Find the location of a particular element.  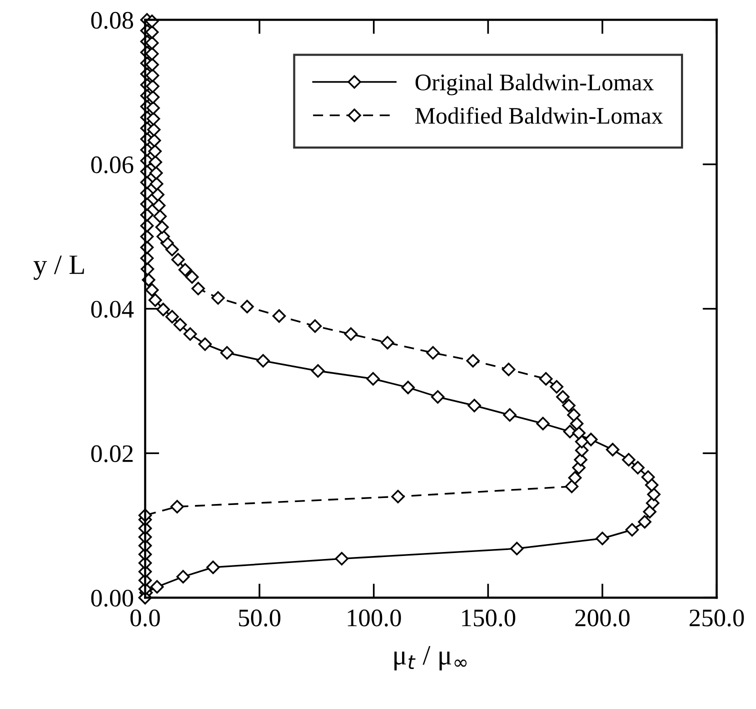

x-axis-title: μ$_{t}$ / μ$_{∞}$ is located at coordinates (430, 658).